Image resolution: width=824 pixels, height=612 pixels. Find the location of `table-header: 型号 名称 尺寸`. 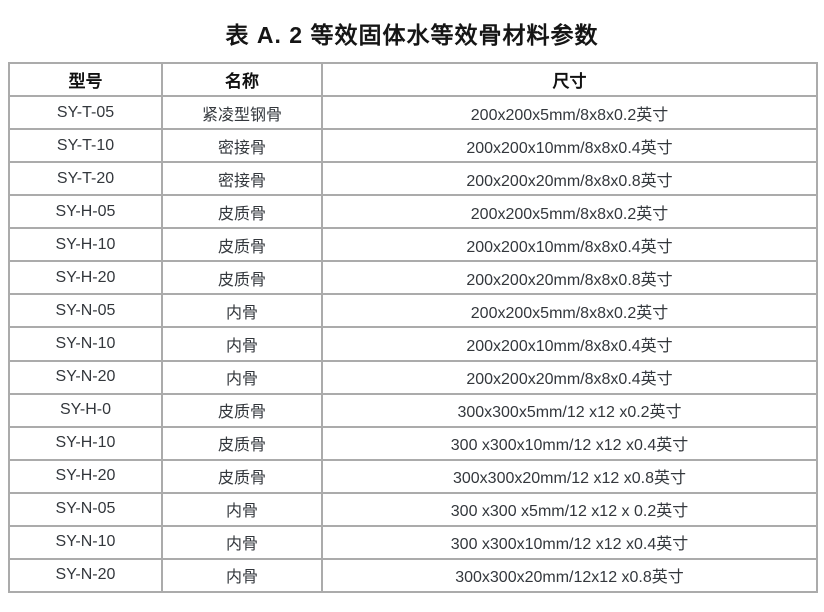

table-header: 型号 名称 尺寸 is located at coordinates (413, 79).